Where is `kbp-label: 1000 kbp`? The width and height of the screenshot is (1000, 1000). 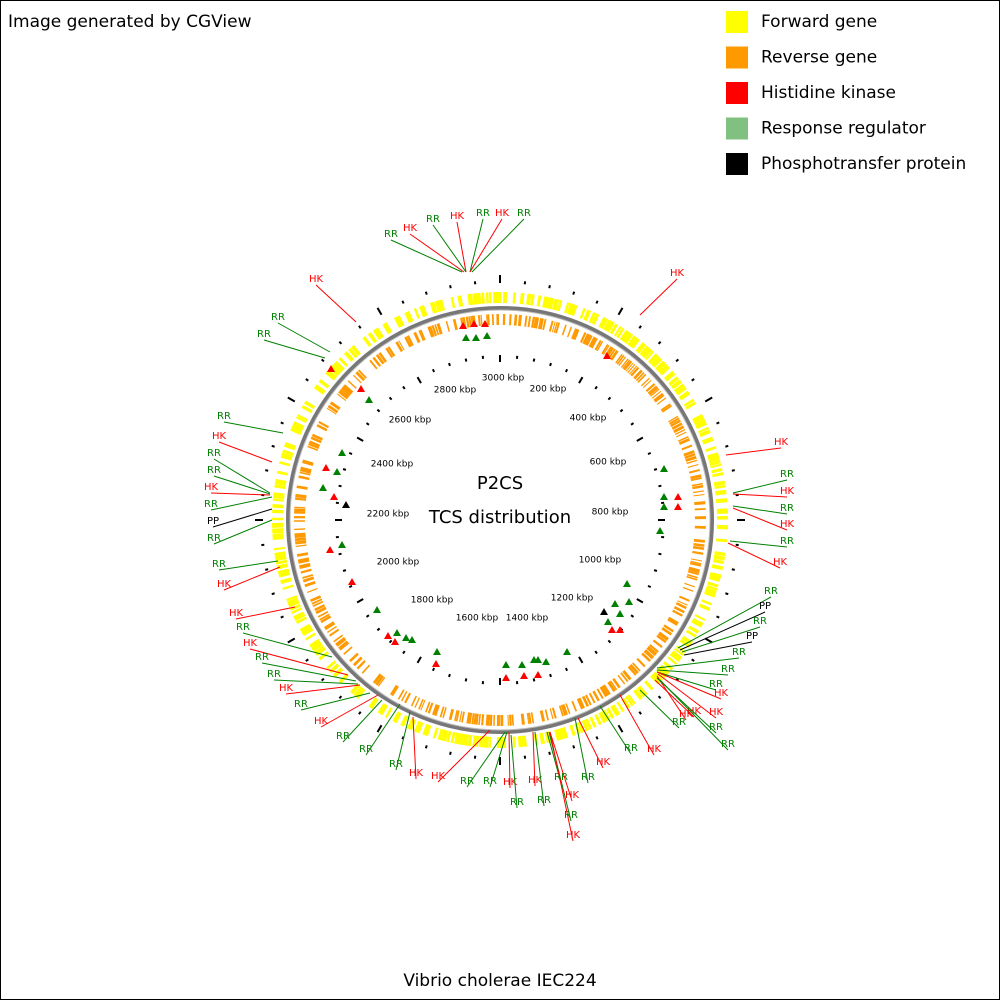 kbp-label: 1000 kbp is located at coordinates (600, 561).